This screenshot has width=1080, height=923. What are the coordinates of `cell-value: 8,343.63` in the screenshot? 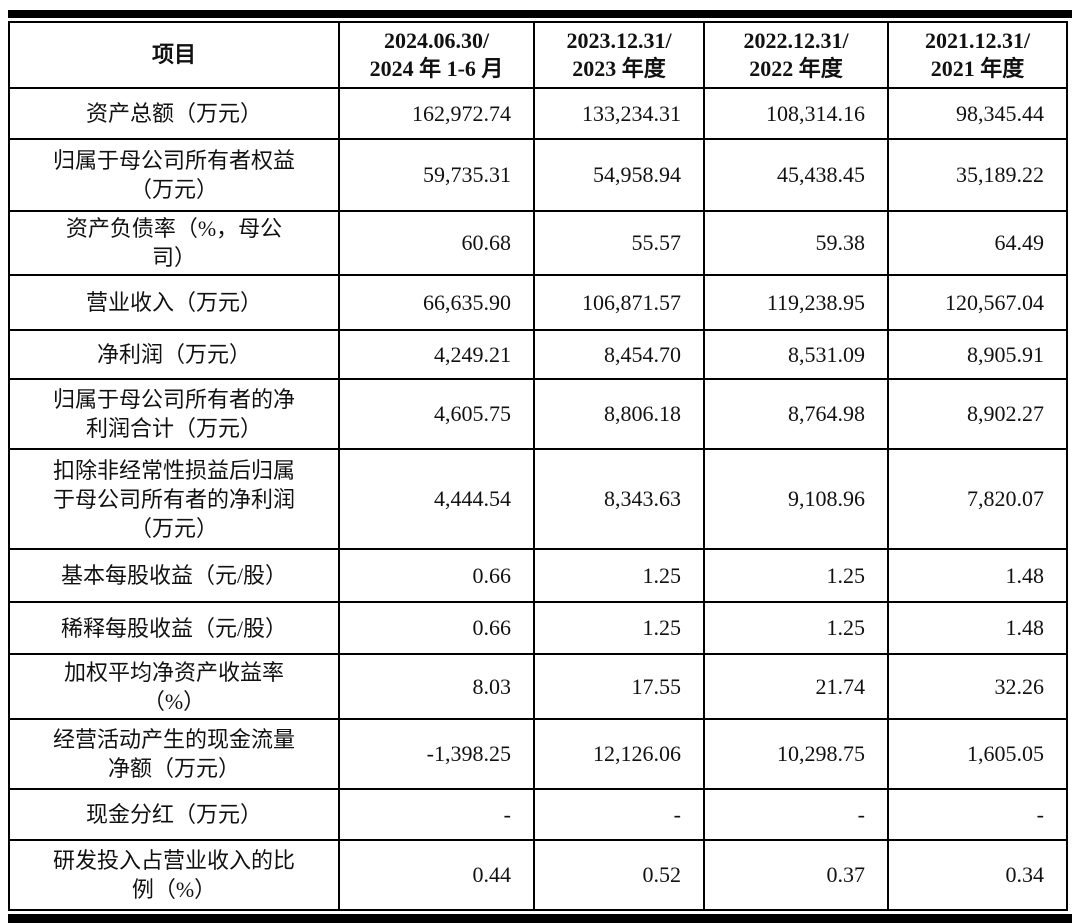 It's located at (619, 499).